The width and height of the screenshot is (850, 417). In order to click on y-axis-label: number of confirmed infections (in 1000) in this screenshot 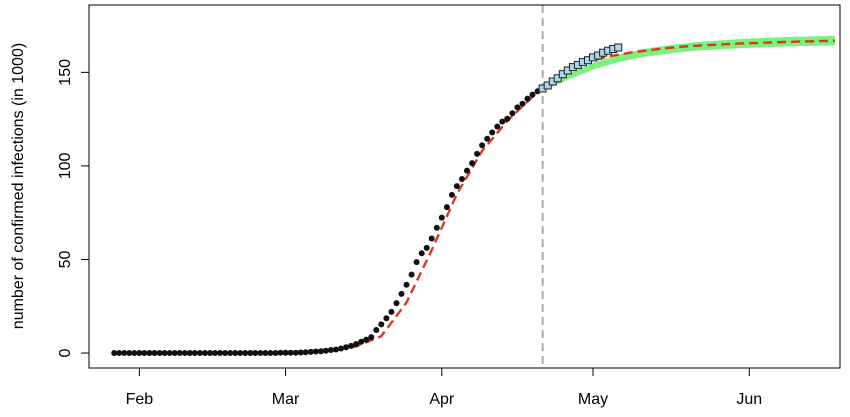, I will do `click(18, 186)`.